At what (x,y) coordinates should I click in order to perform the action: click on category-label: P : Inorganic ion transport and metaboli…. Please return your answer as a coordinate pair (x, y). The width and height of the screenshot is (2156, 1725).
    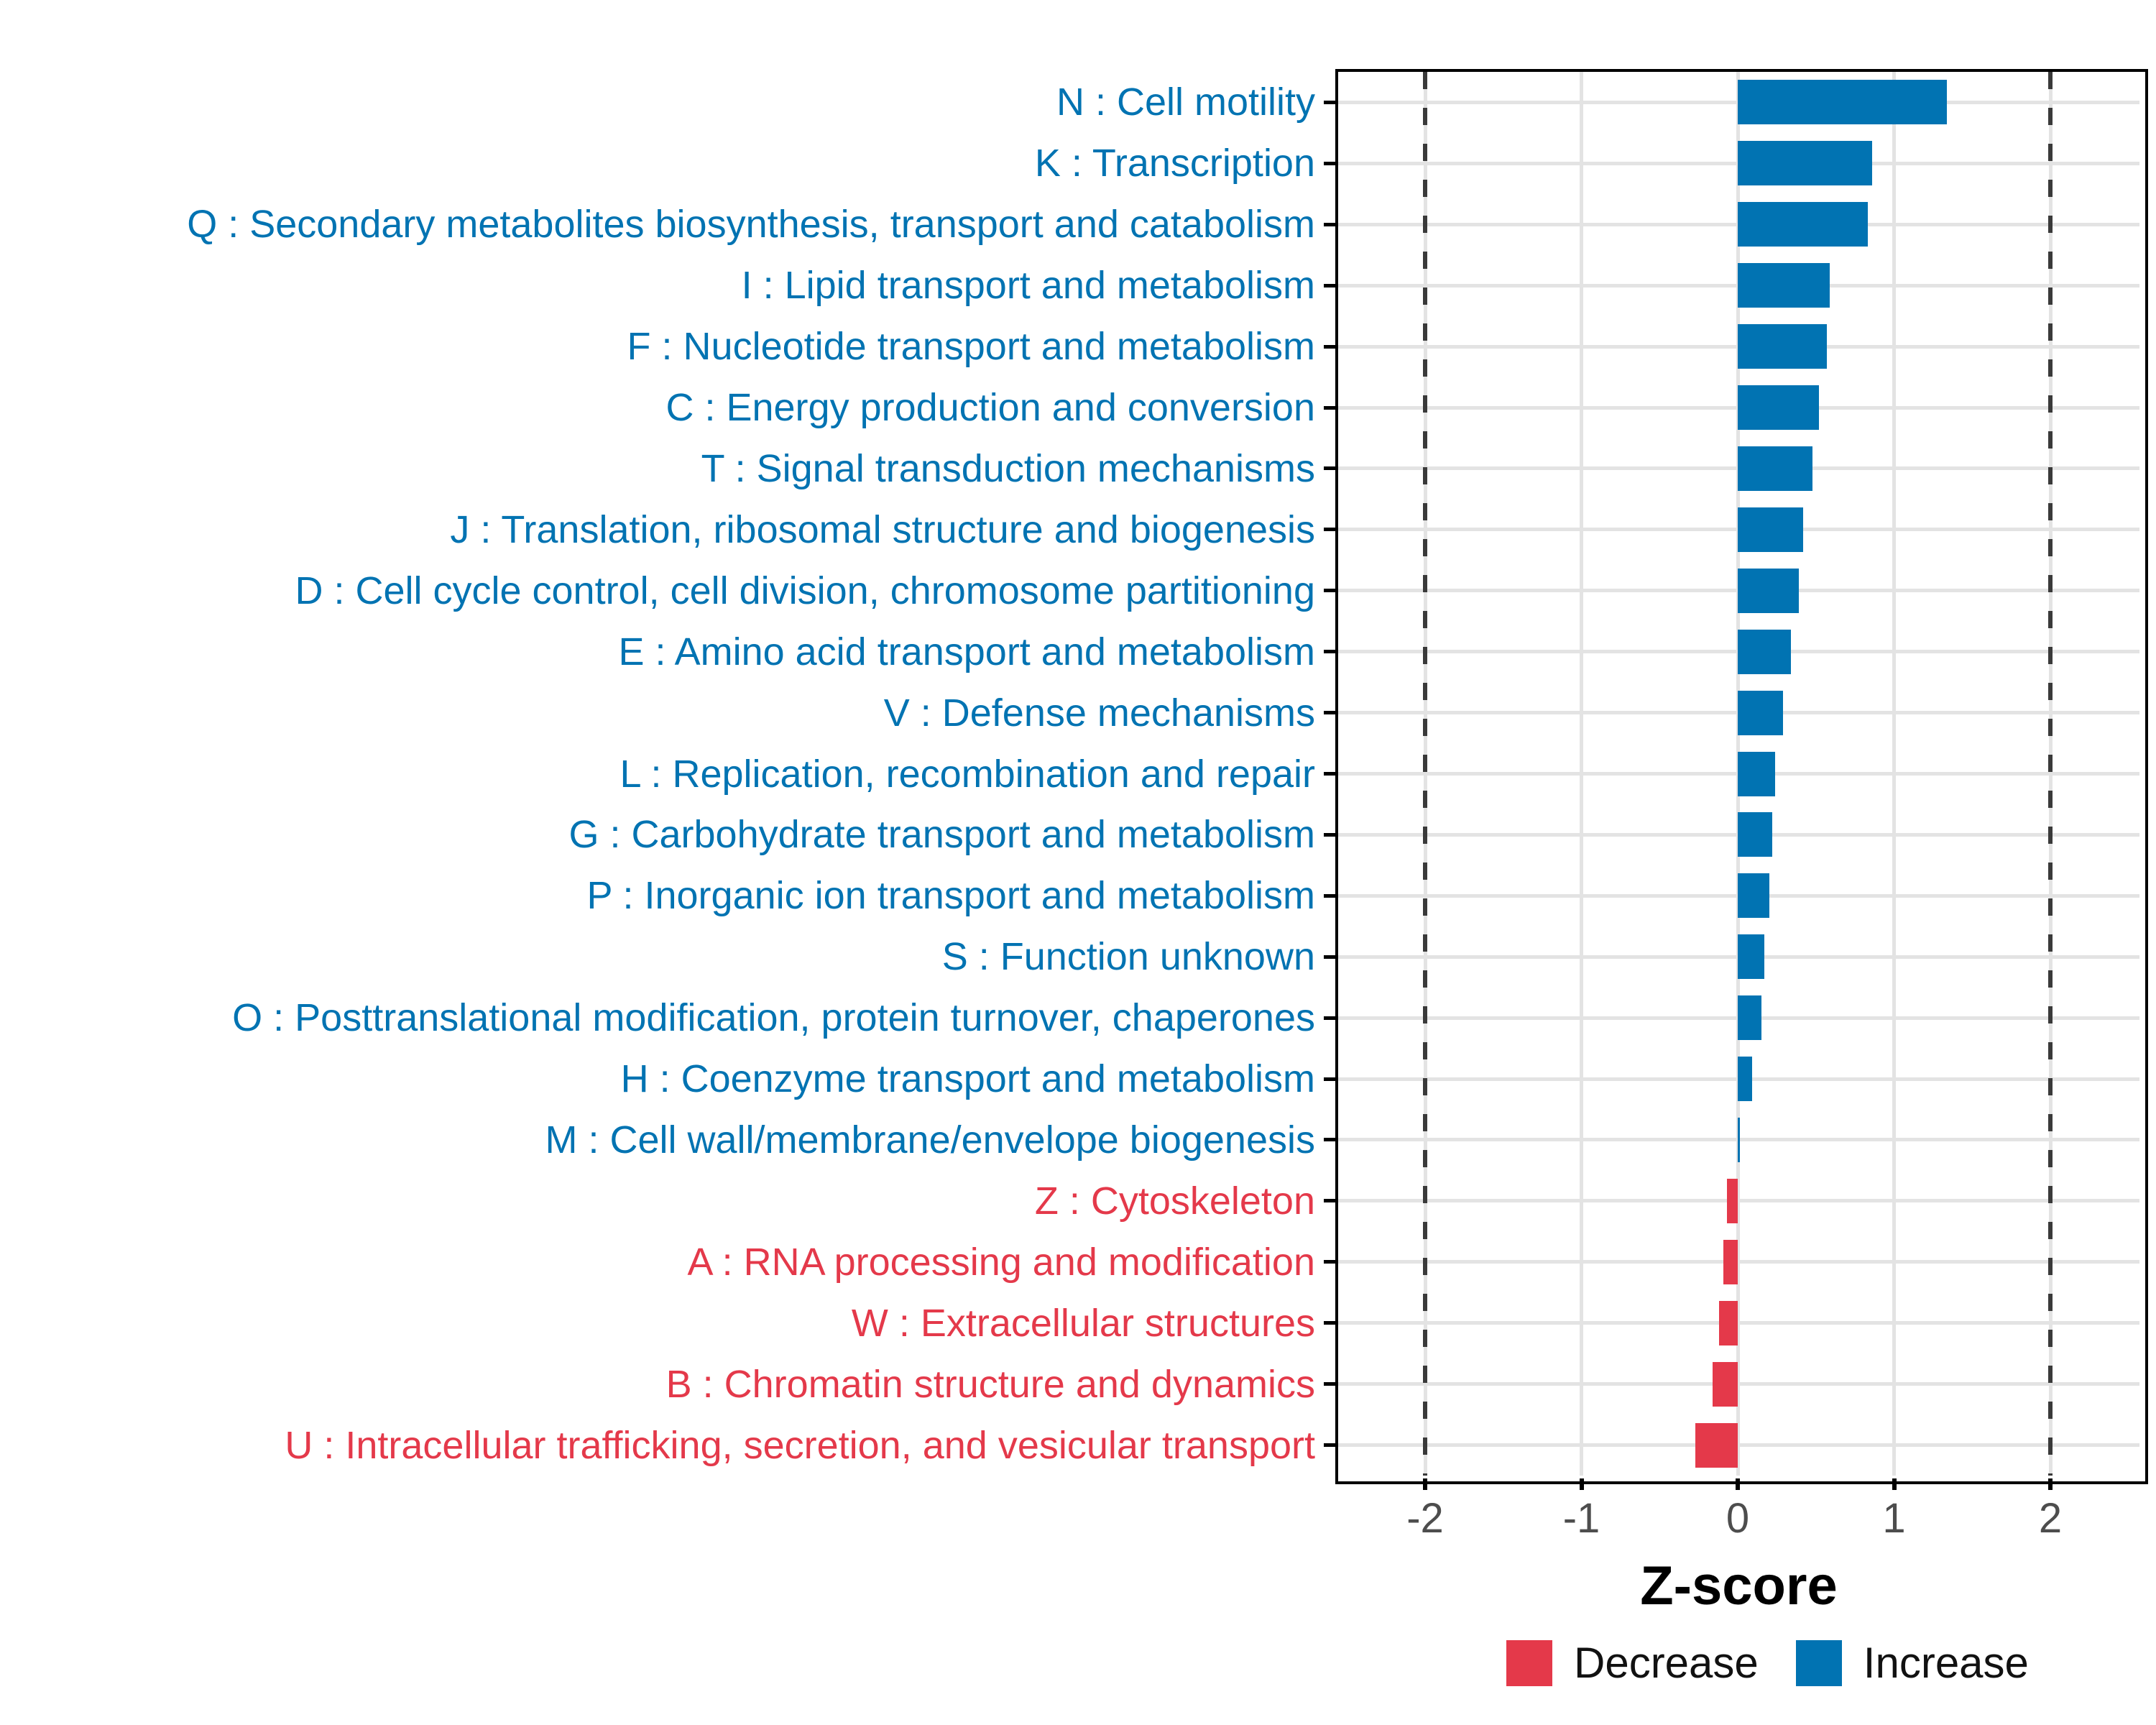
    Looking at the image, I should click on (951, 896).